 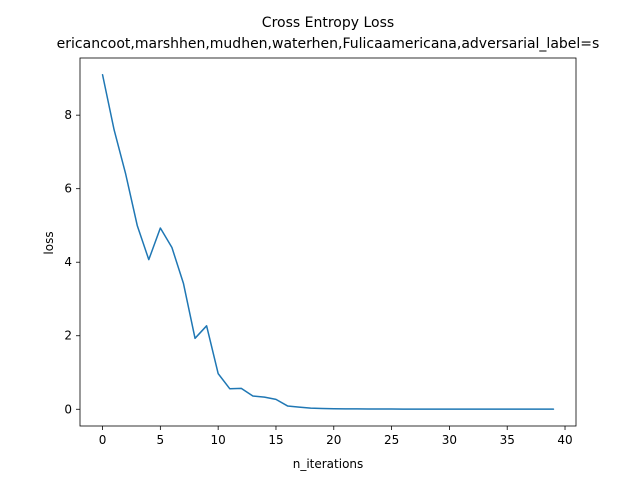 I want to click on y-axis-ticks: 0 2 4 6 8, so click(x=72, y=262).